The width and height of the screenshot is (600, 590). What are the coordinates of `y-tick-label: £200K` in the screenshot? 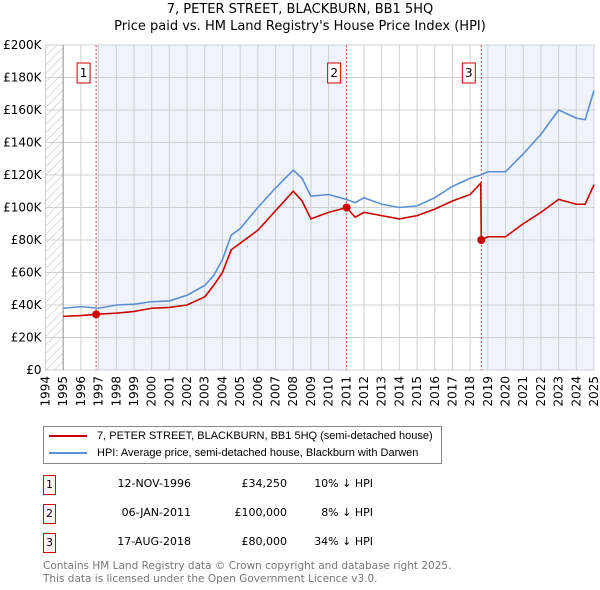 It's located at (23, 45).